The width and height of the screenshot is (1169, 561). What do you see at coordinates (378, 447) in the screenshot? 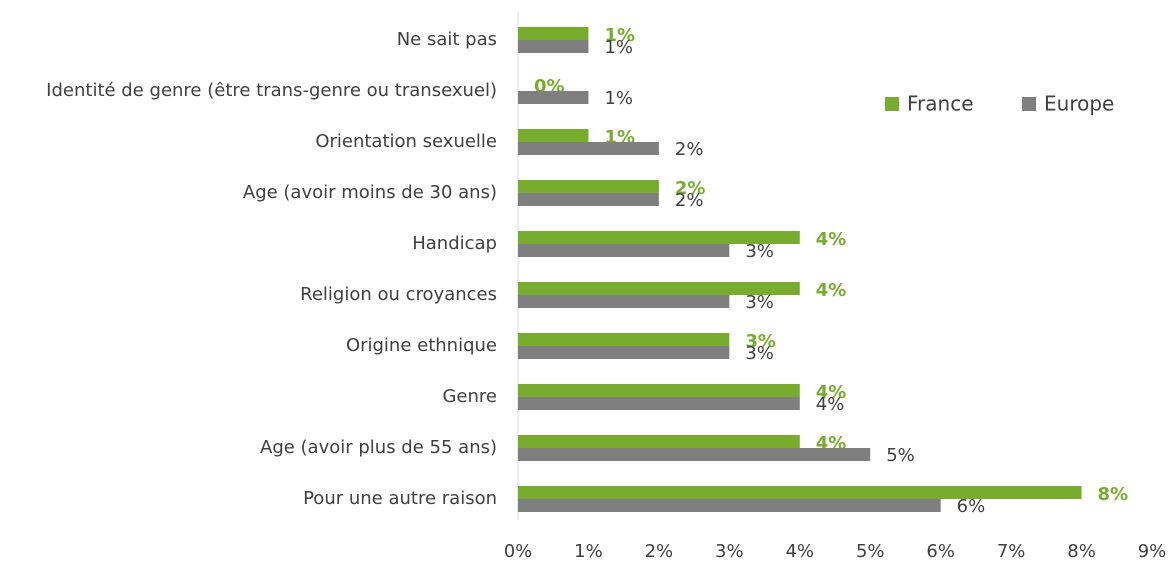
I see `category-label: Age (avoir plus de 55 ans)` at bounding box center [378, 447].